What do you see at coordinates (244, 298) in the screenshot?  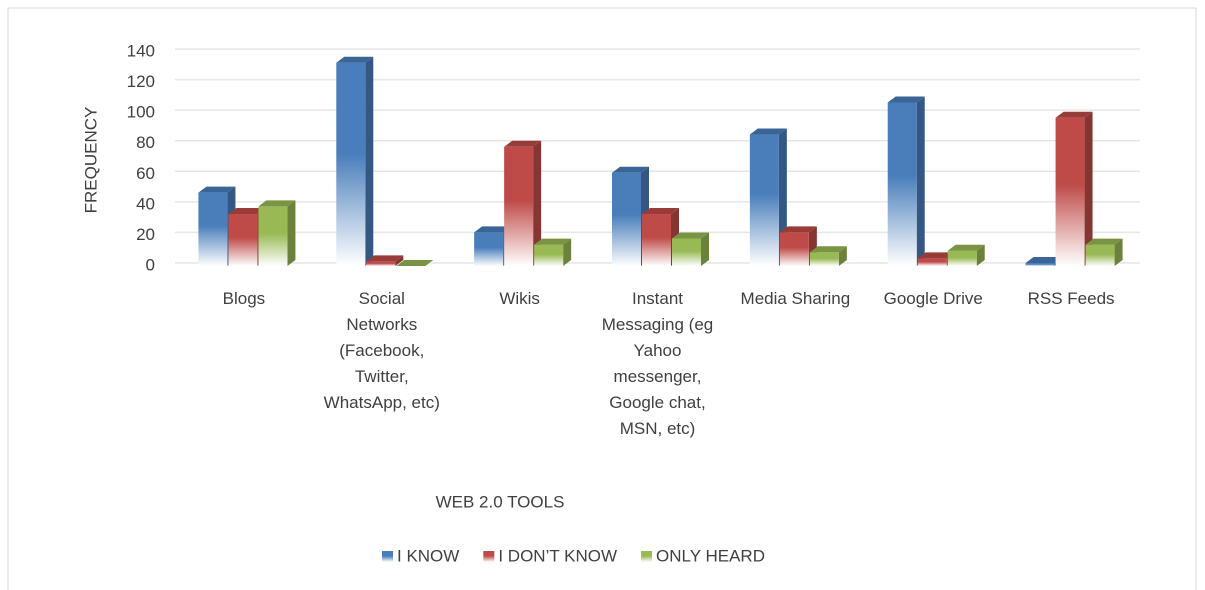 I see `x-tick-label: Blogs` at bounding box center [244, 298].